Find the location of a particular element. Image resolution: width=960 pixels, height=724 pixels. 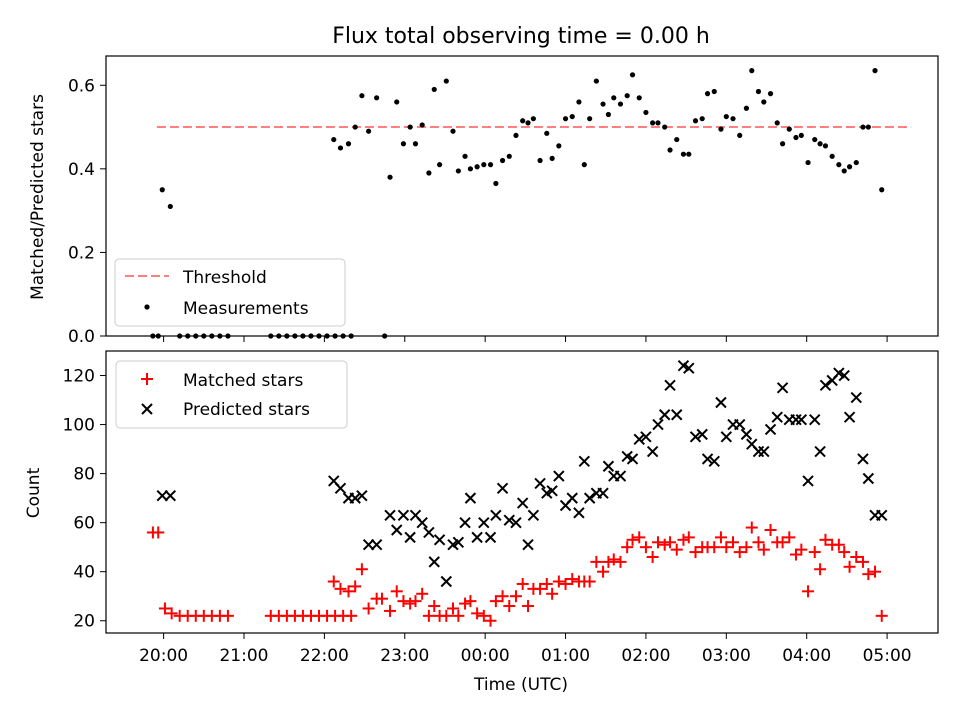

bottom-legend-box is located at coordinates (231, 394).